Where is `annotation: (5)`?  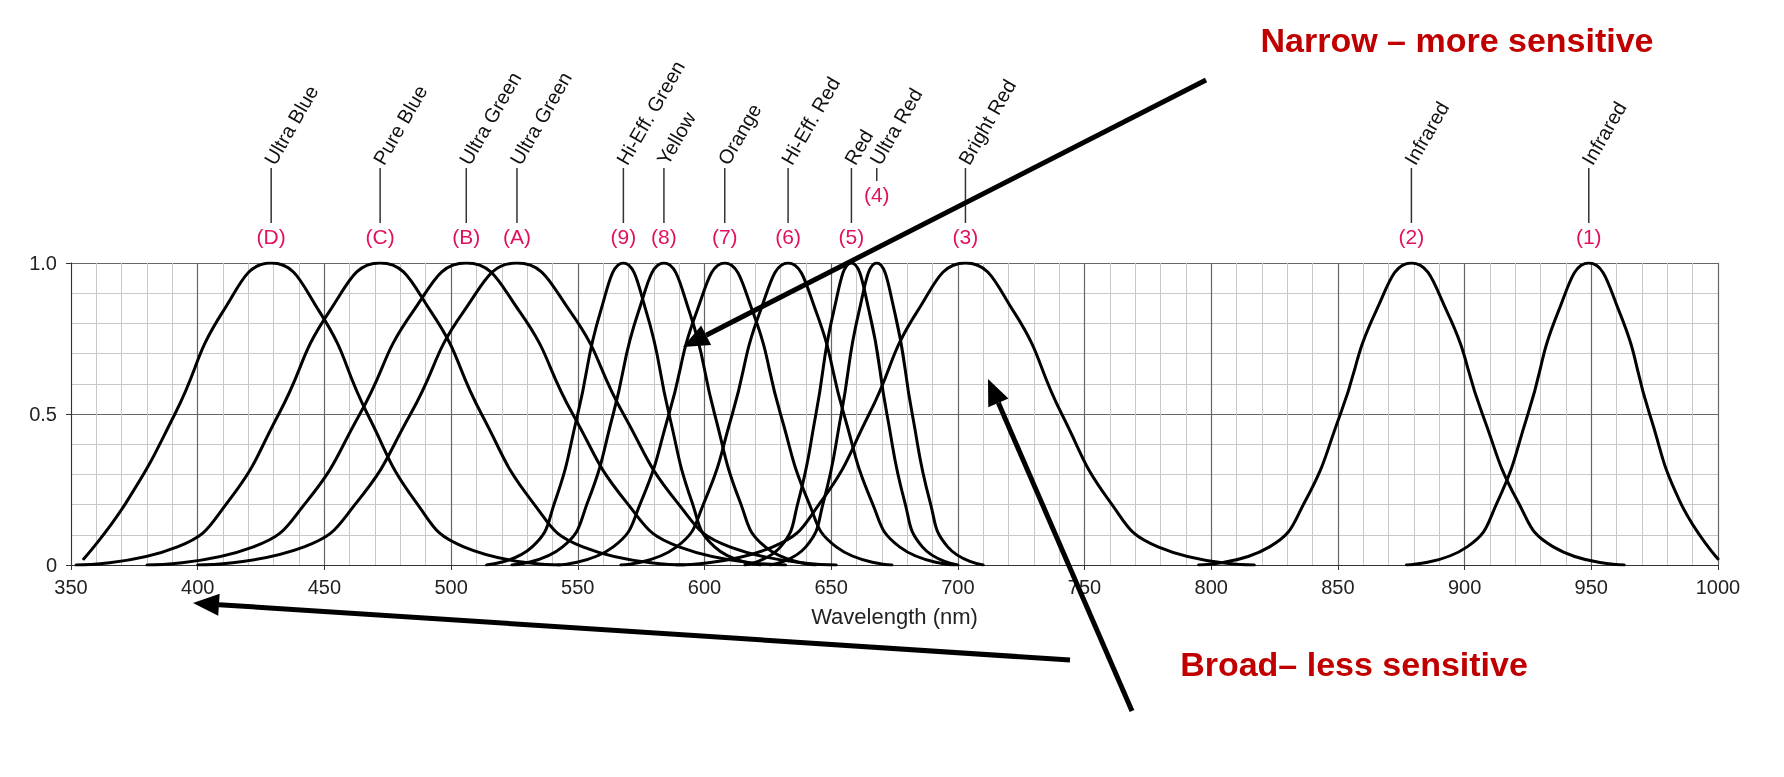 annotation: (5) is located at coordinates (851, 236).